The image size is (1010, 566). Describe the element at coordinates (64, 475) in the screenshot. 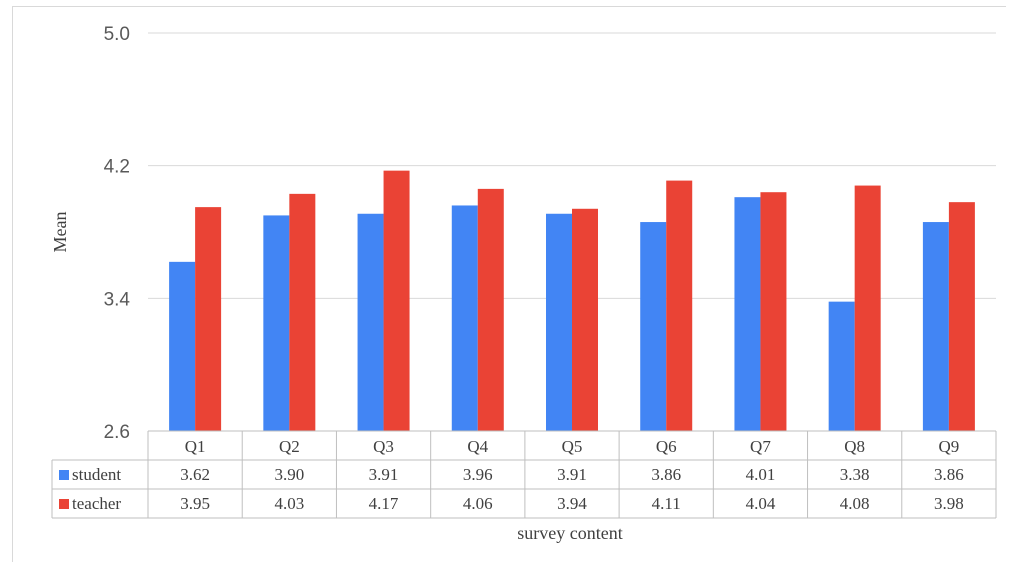

I see `legend-swatch-student` at that location.